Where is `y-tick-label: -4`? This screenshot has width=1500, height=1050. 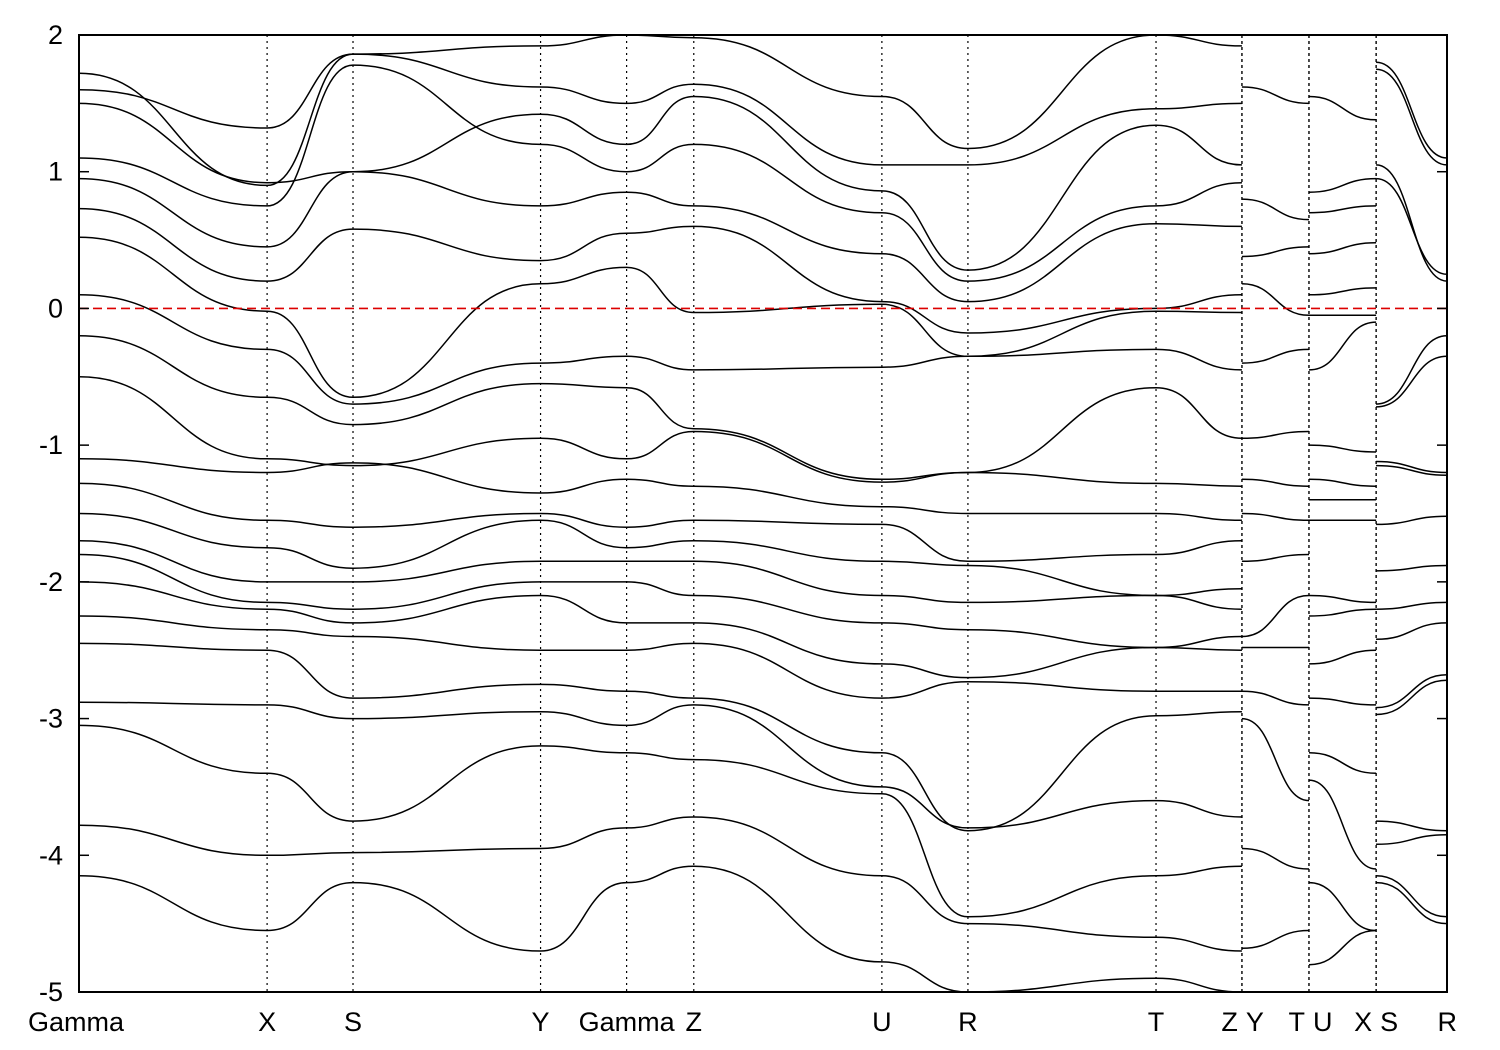 y-tick-label: -4 is located at coordinates (51, 855).